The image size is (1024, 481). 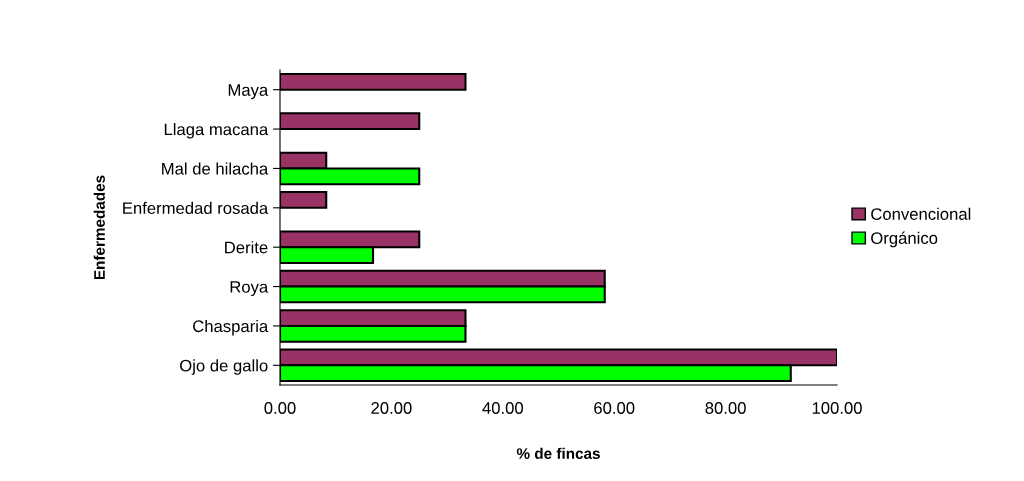 What do you see at coordinates (280, 408) in the screenshot?
I see `x-tick-label: 0.00` at bounding box center [280, 408].